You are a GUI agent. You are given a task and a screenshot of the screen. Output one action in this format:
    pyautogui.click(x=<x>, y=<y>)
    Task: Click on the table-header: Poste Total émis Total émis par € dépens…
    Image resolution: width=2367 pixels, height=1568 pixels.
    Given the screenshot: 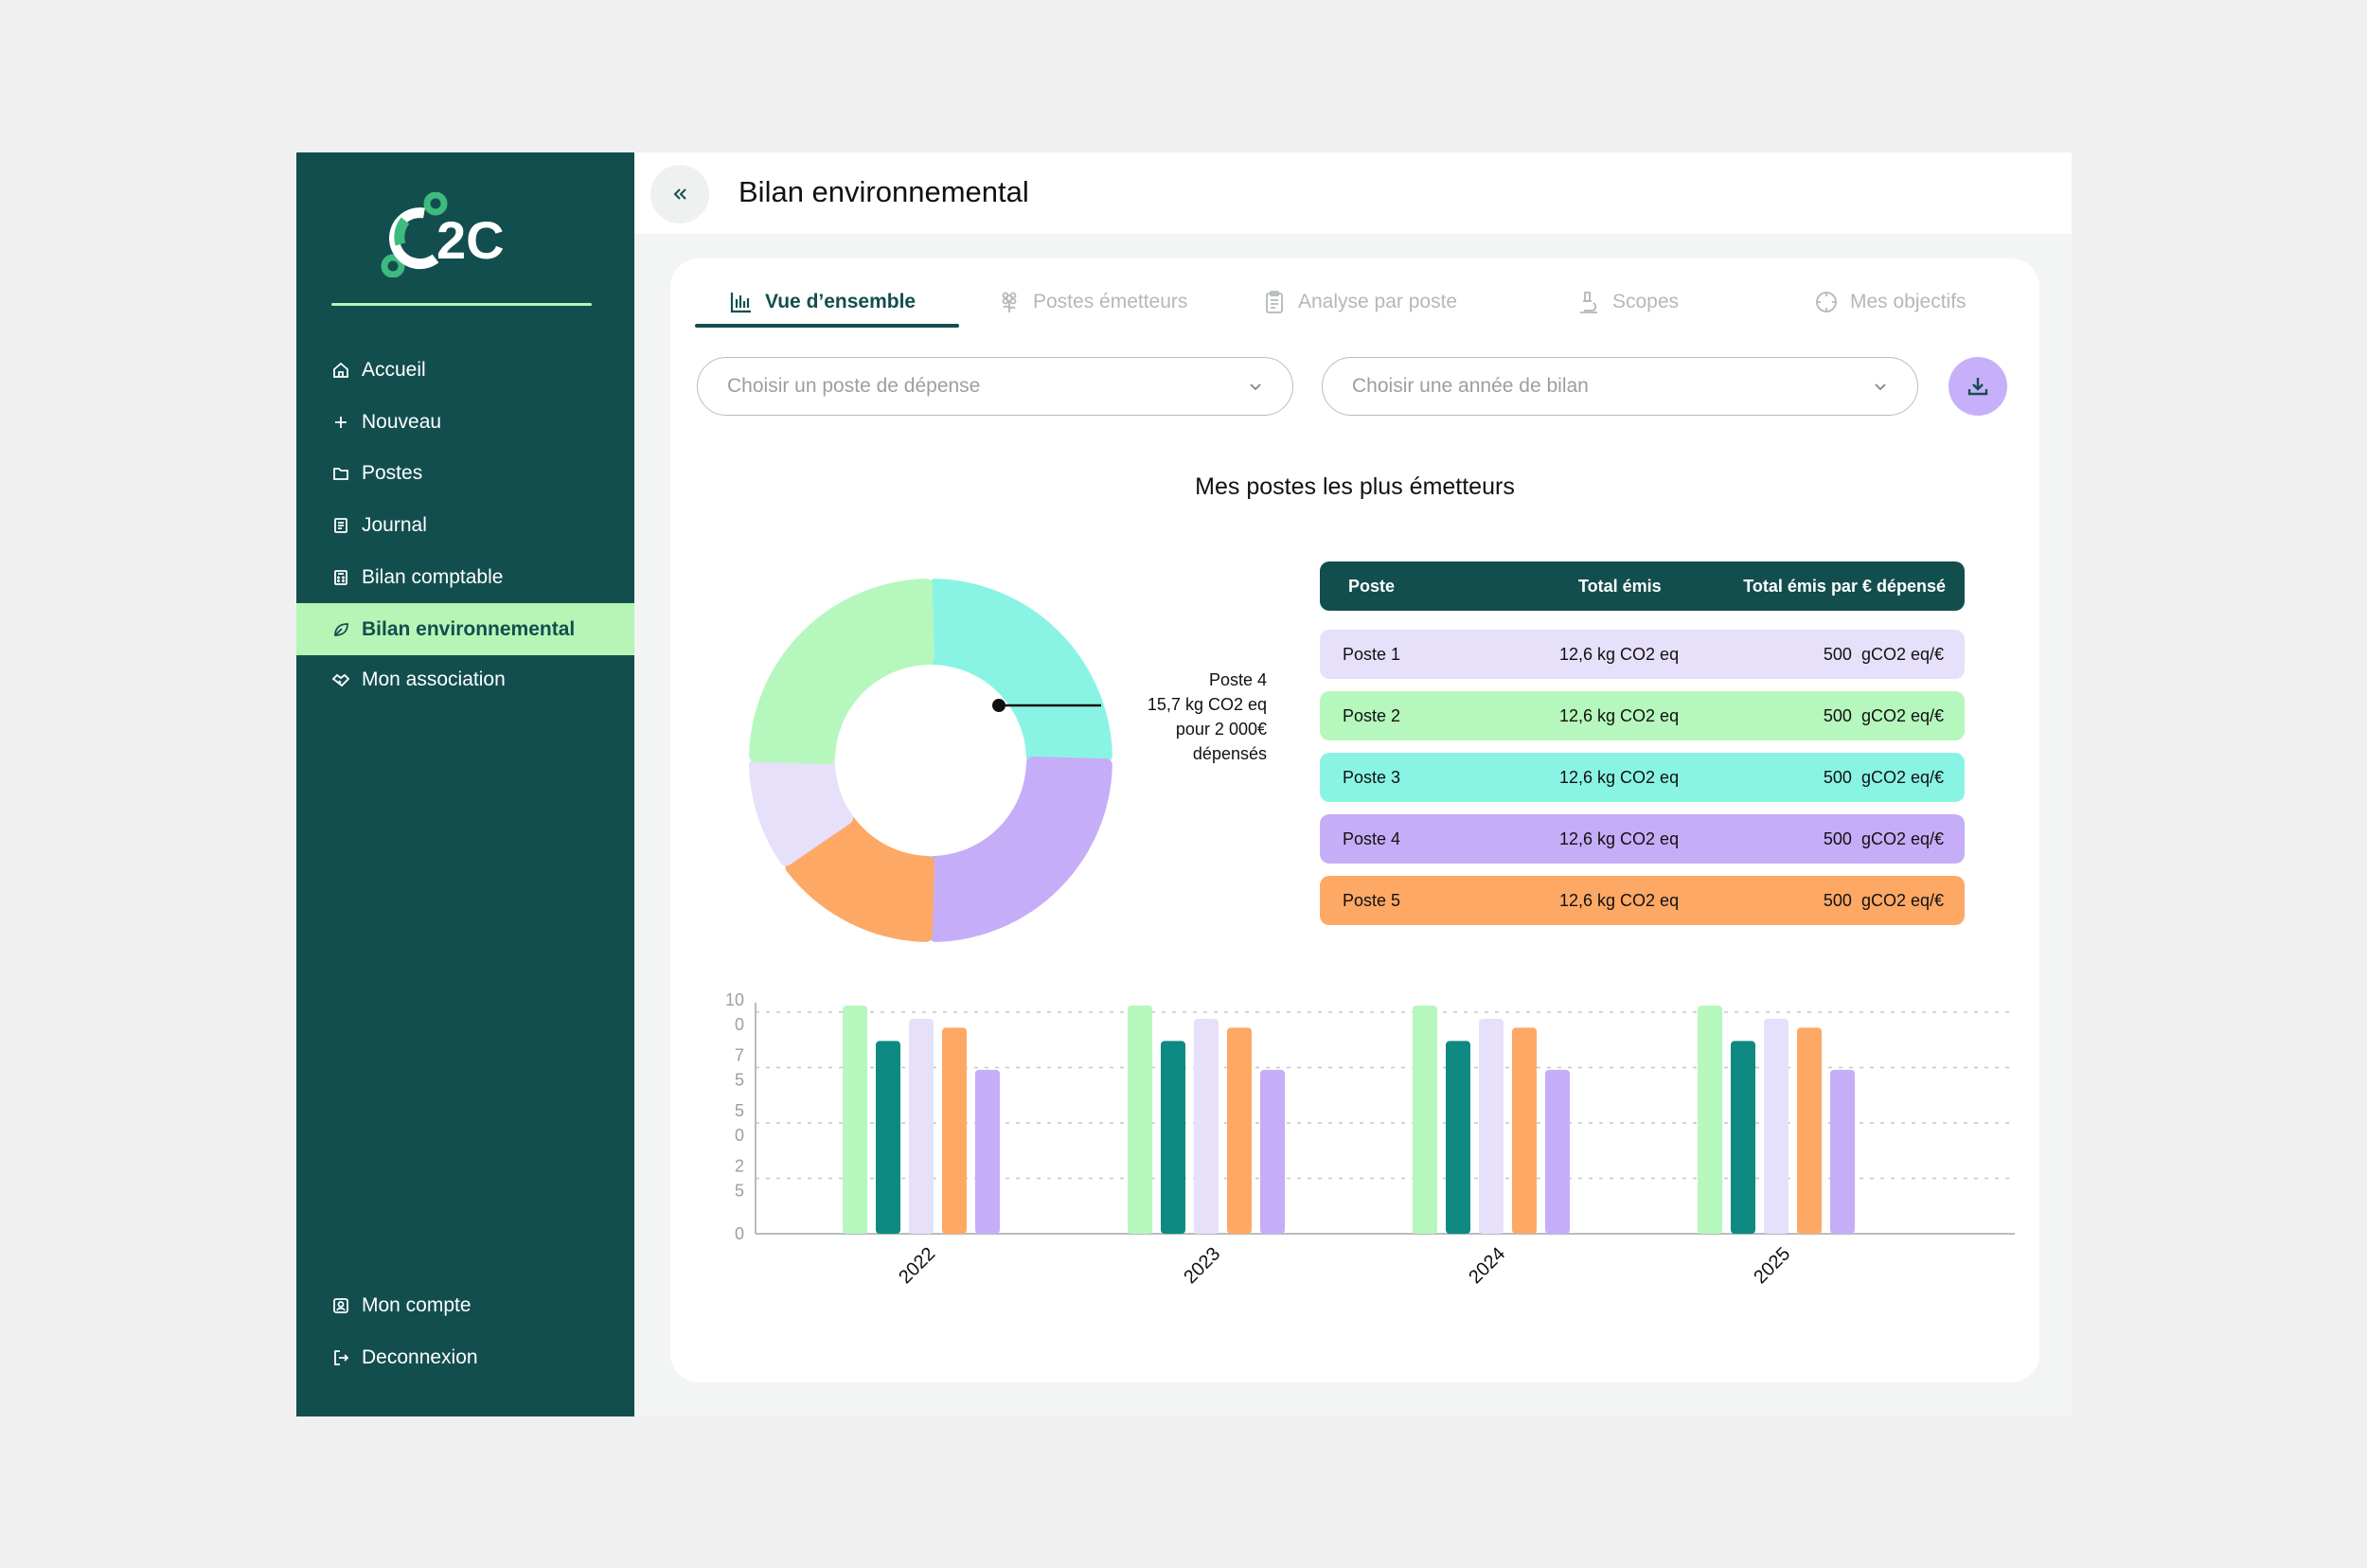 What is the action you would take?
    pyautogui.click(x=1642, y=586)
    